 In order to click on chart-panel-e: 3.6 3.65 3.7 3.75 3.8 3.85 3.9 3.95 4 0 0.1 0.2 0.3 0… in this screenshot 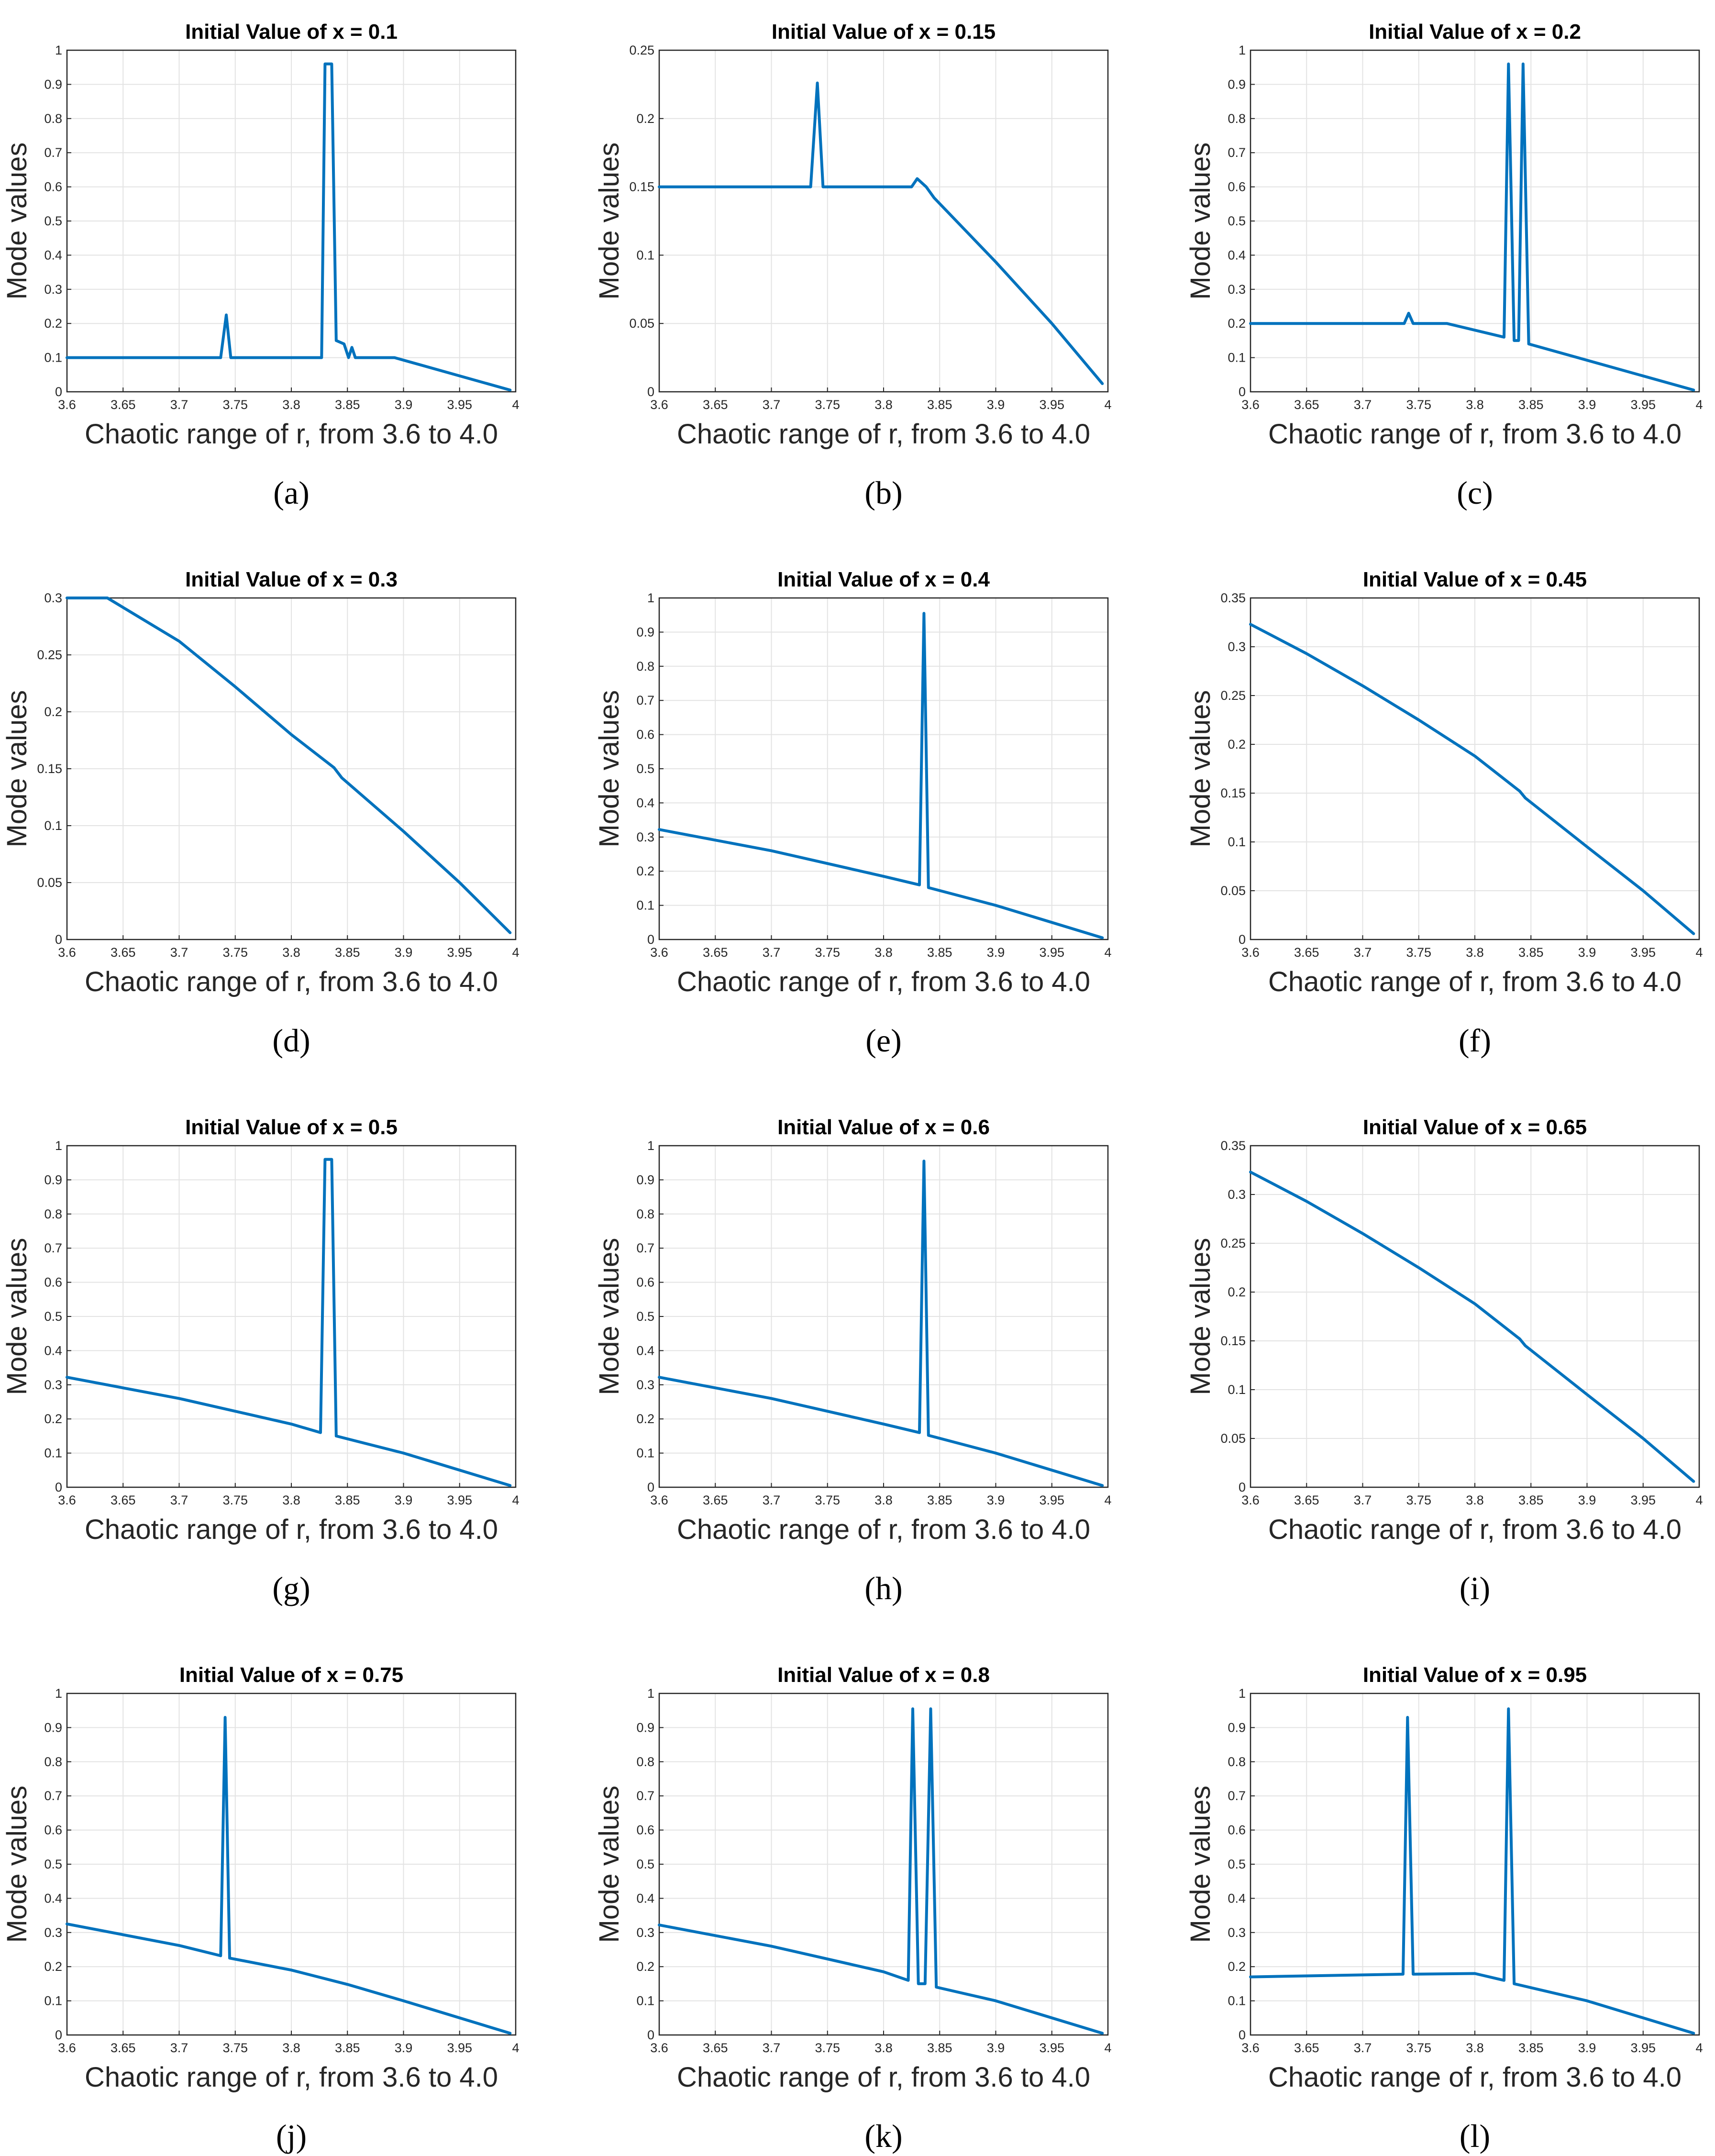, I will do `click(853, 814)`.